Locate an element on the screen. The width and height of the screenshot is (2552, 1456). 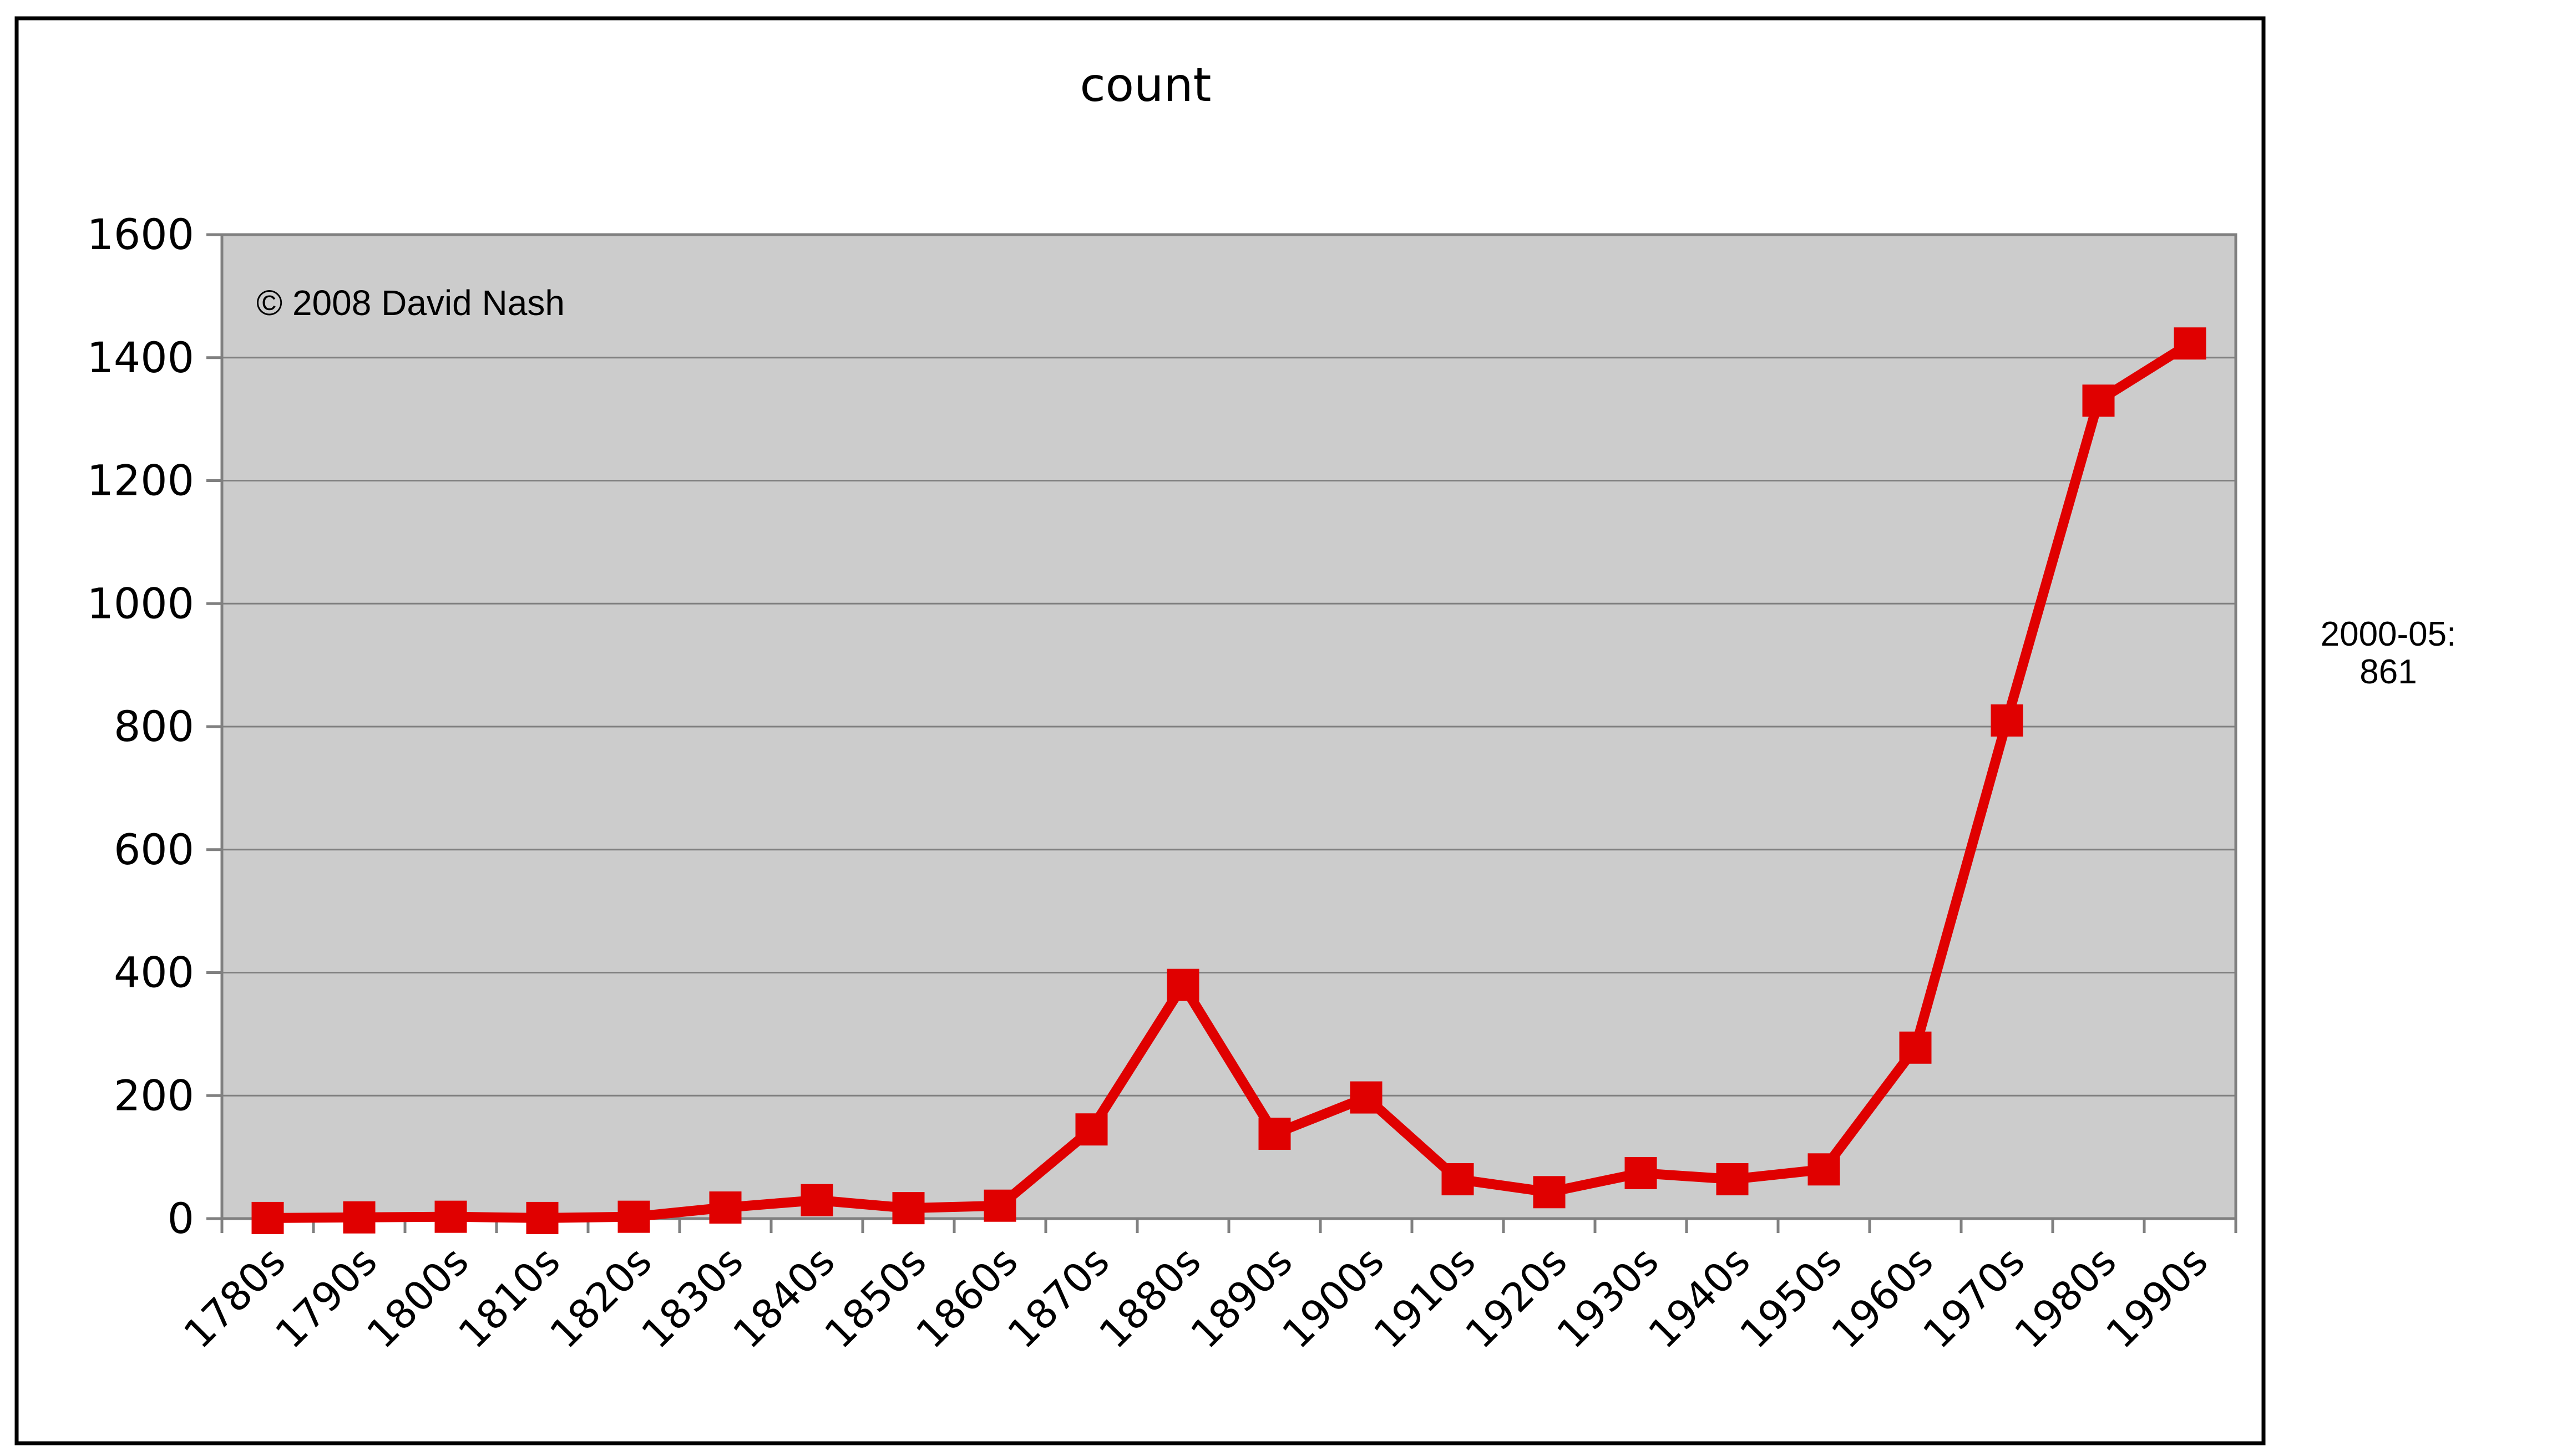
y-tick-label: 200 is located at coordinates (154, 1095).